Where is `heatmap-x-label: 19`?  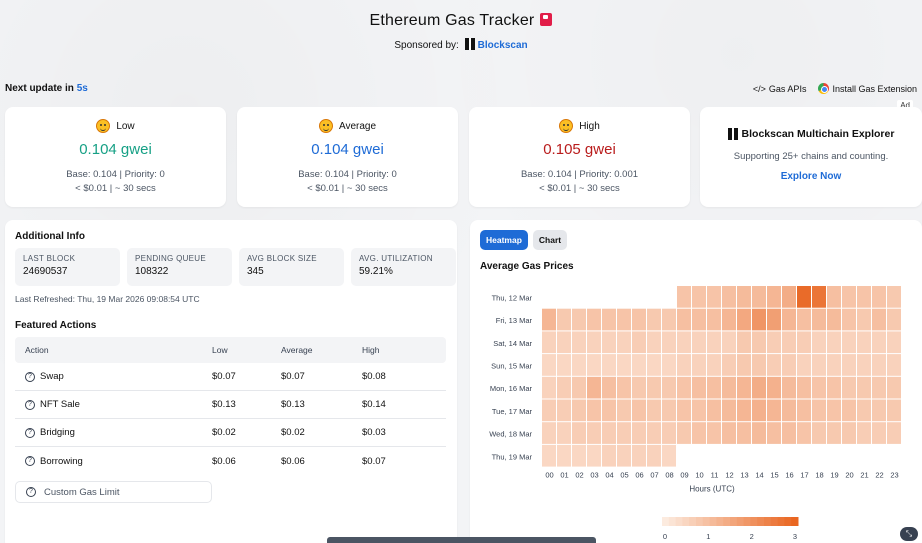 heatmap-x-label: 19 is located at coordinates (834, 475).